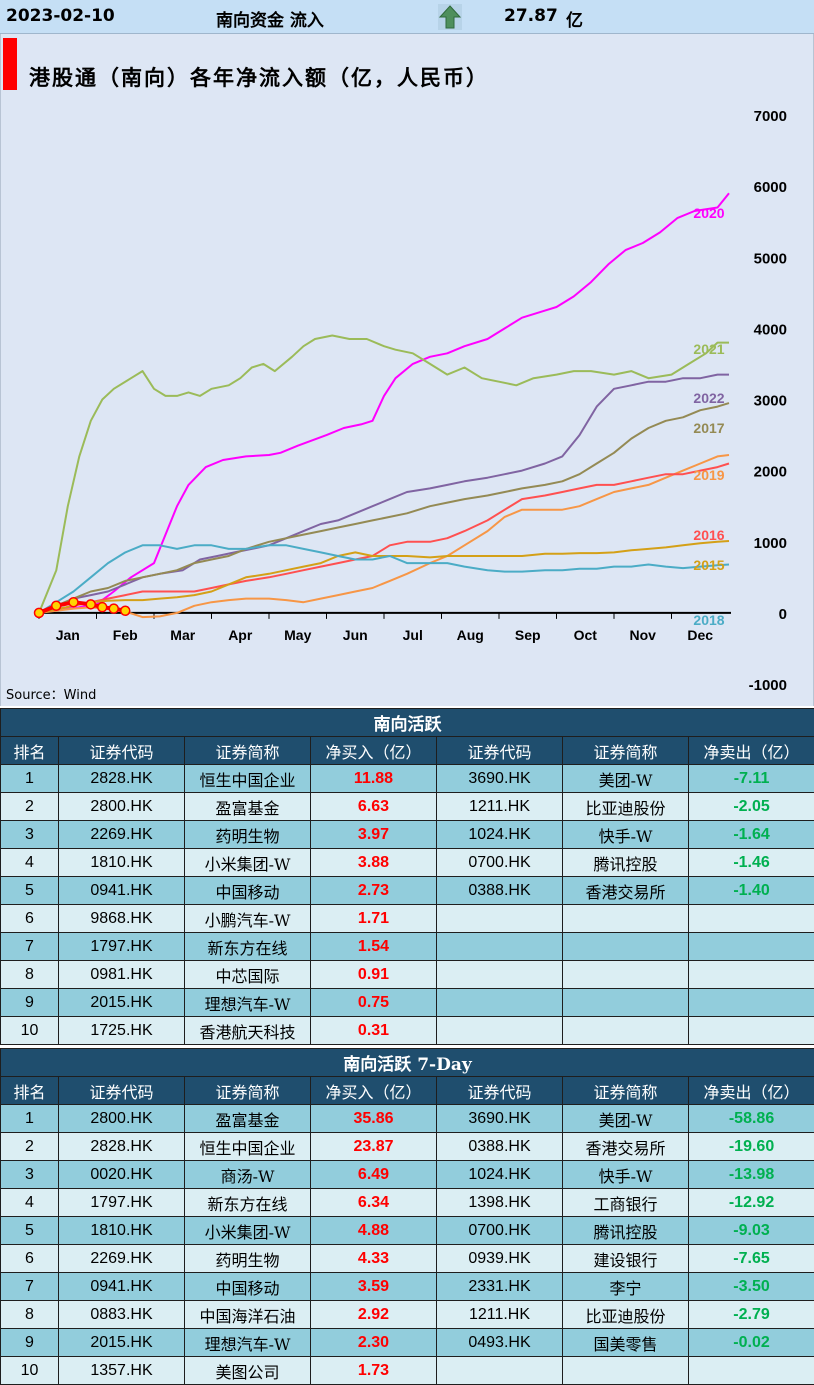 The width and height of the screenshot is (814, 1385). What do you see at coordinates (247, 1030) in the screenshot?
I see `buy-name-cell: 香港航天科技` at bounding box center [247, 1030].